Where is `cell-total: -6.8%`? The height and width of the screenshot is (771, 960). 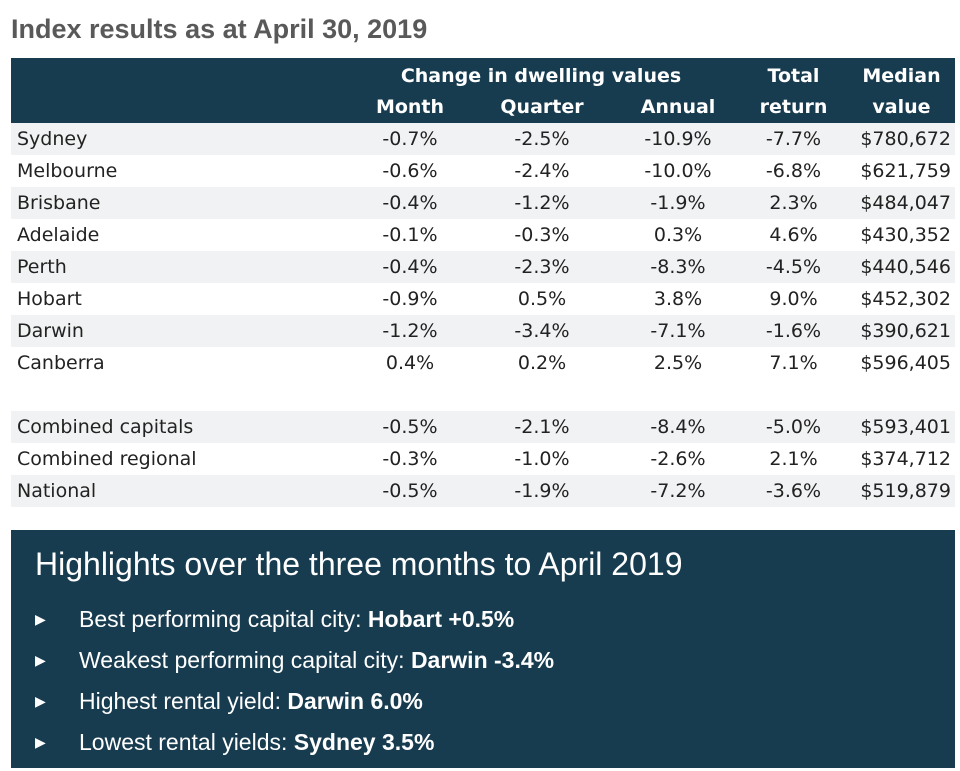 cell-total: -6.8% is located at coordinates (793, 171).